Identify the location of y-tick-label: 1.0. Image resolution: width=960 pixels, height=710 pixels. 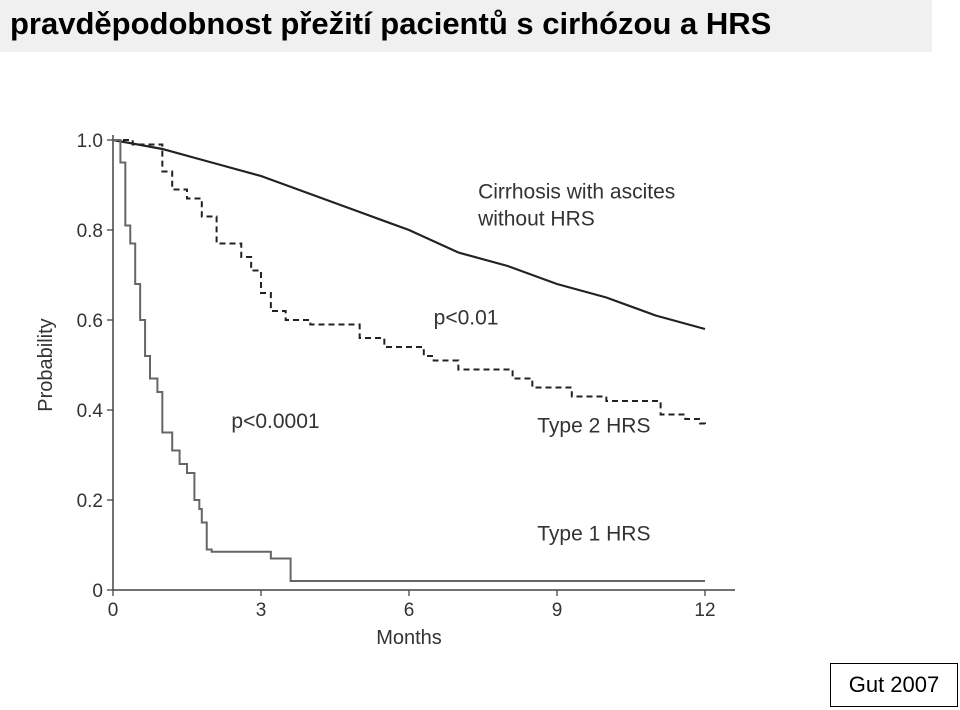
(90, 141).